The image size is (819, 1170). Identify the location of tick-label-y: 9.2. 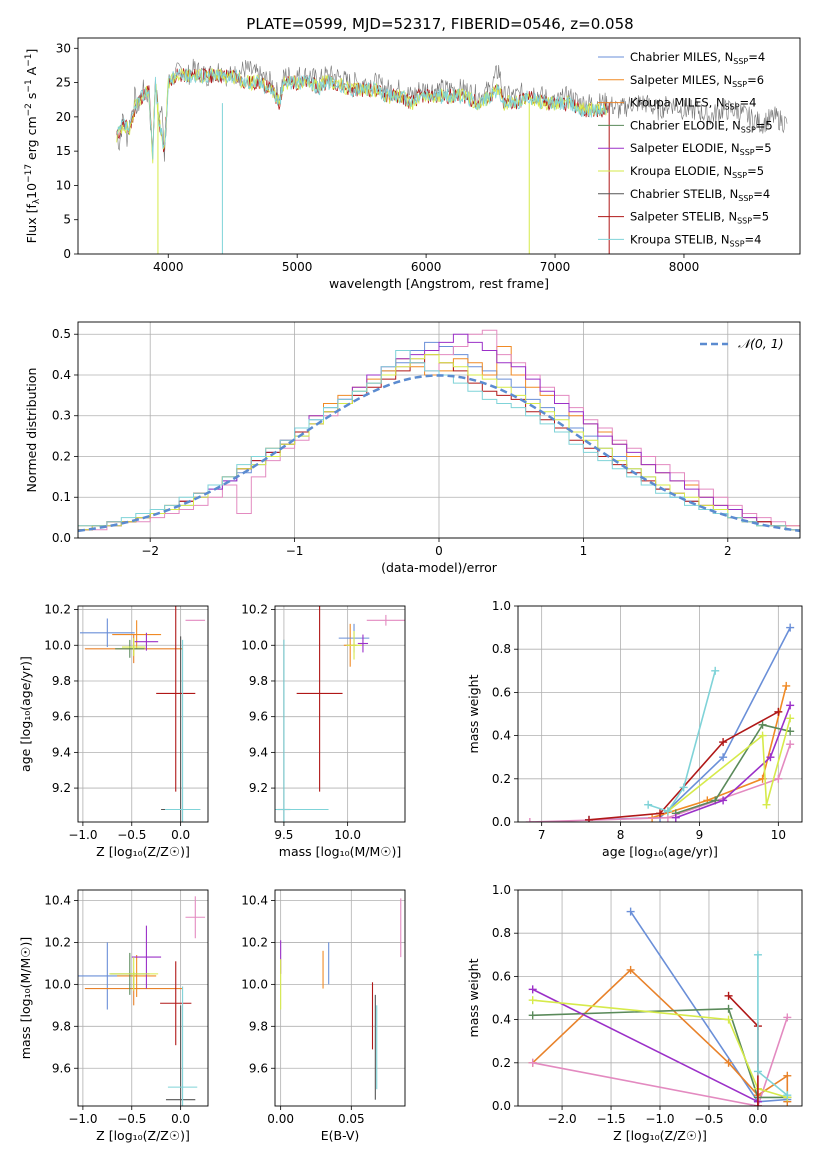
(61, 788).